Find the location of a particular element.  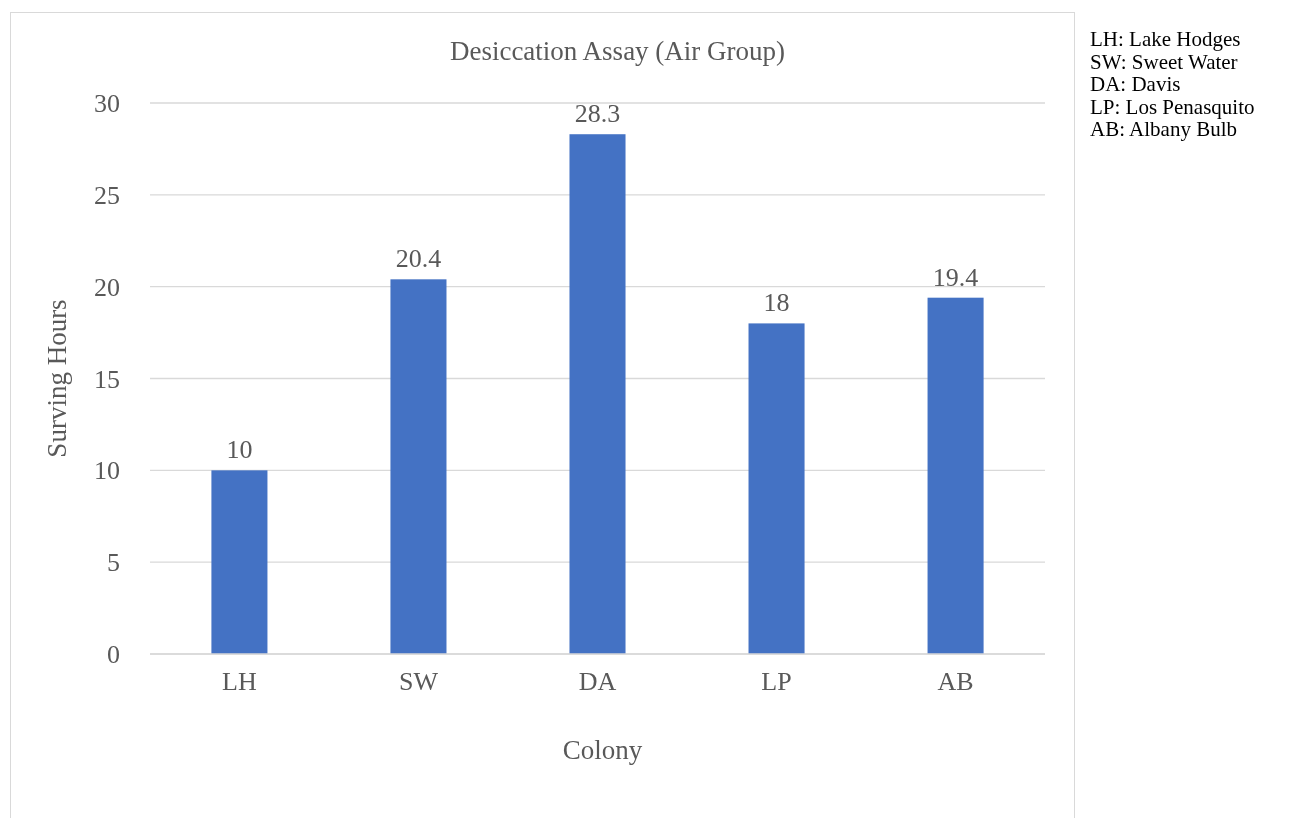

y-axis-title: Surving Hours is located at coordinates (57, 378).